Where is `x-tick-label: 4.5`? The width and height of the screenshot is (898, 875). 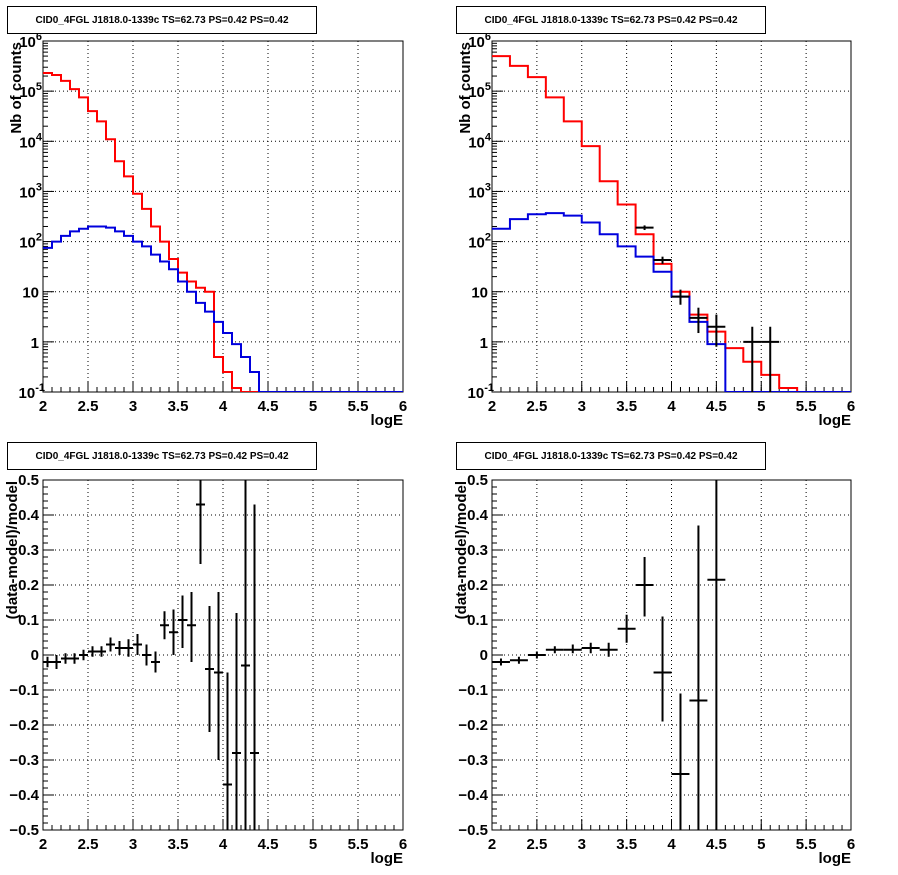 x-tick-label: 4.5 is located at coordinates (716, 406).